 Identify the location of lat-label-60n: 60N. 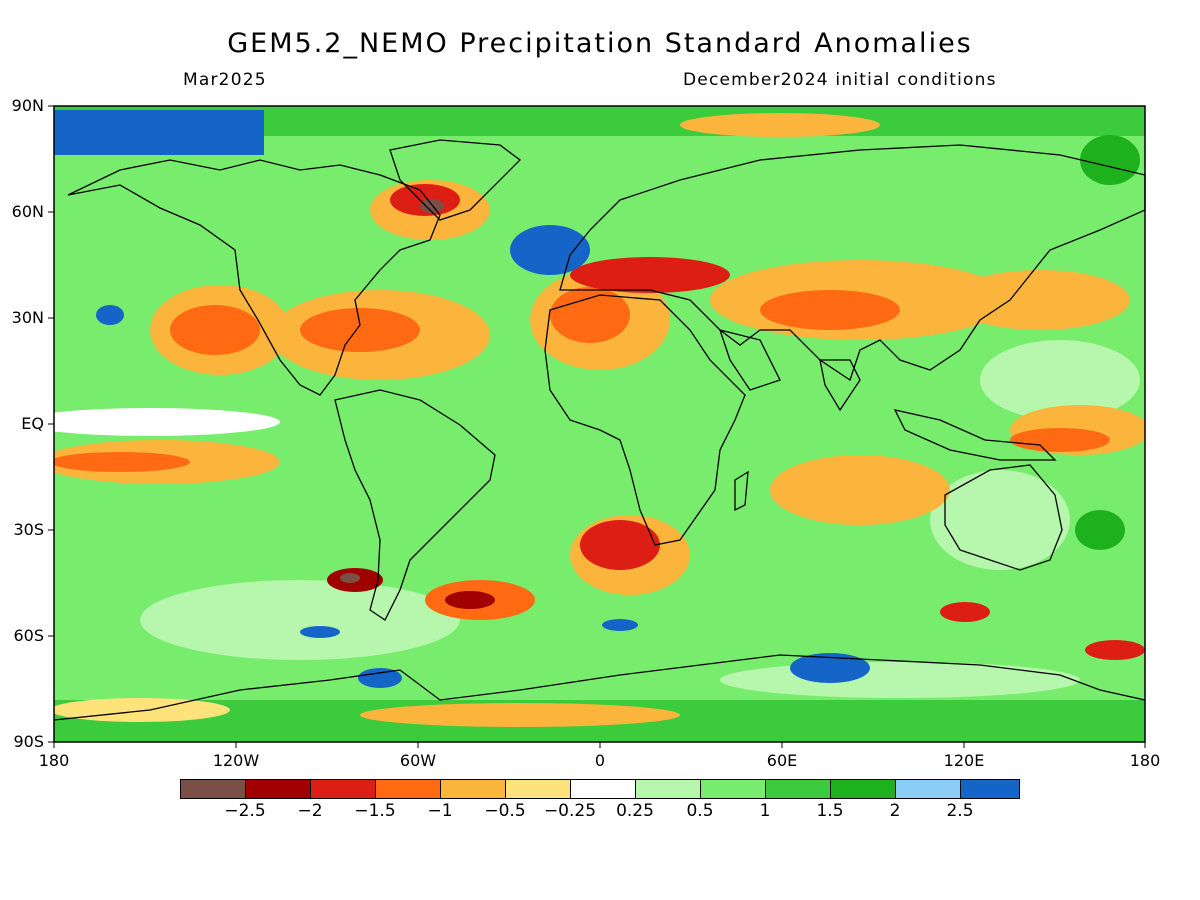
(27, 211).